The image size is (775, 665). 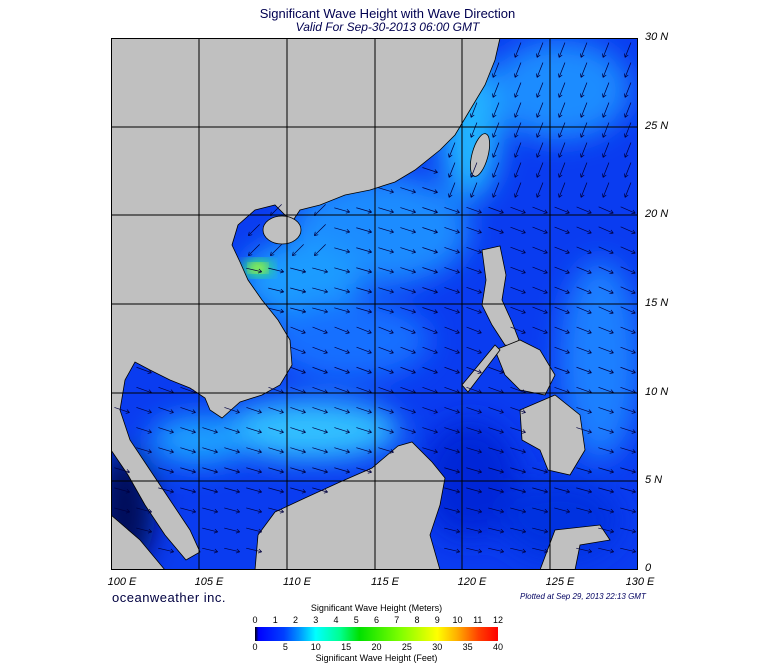 I want to click on colorbar, so click(x=376, y=634).